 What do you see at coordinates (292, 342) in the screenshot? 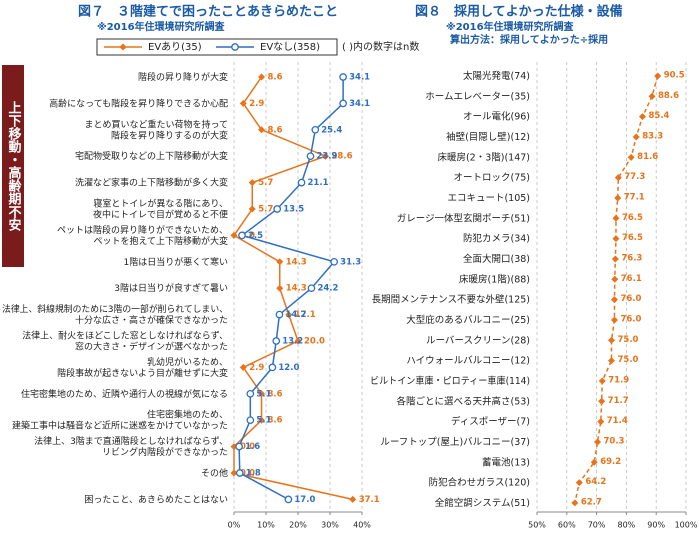
I see `data-label: 13.2` at bounding box center [292, 342].